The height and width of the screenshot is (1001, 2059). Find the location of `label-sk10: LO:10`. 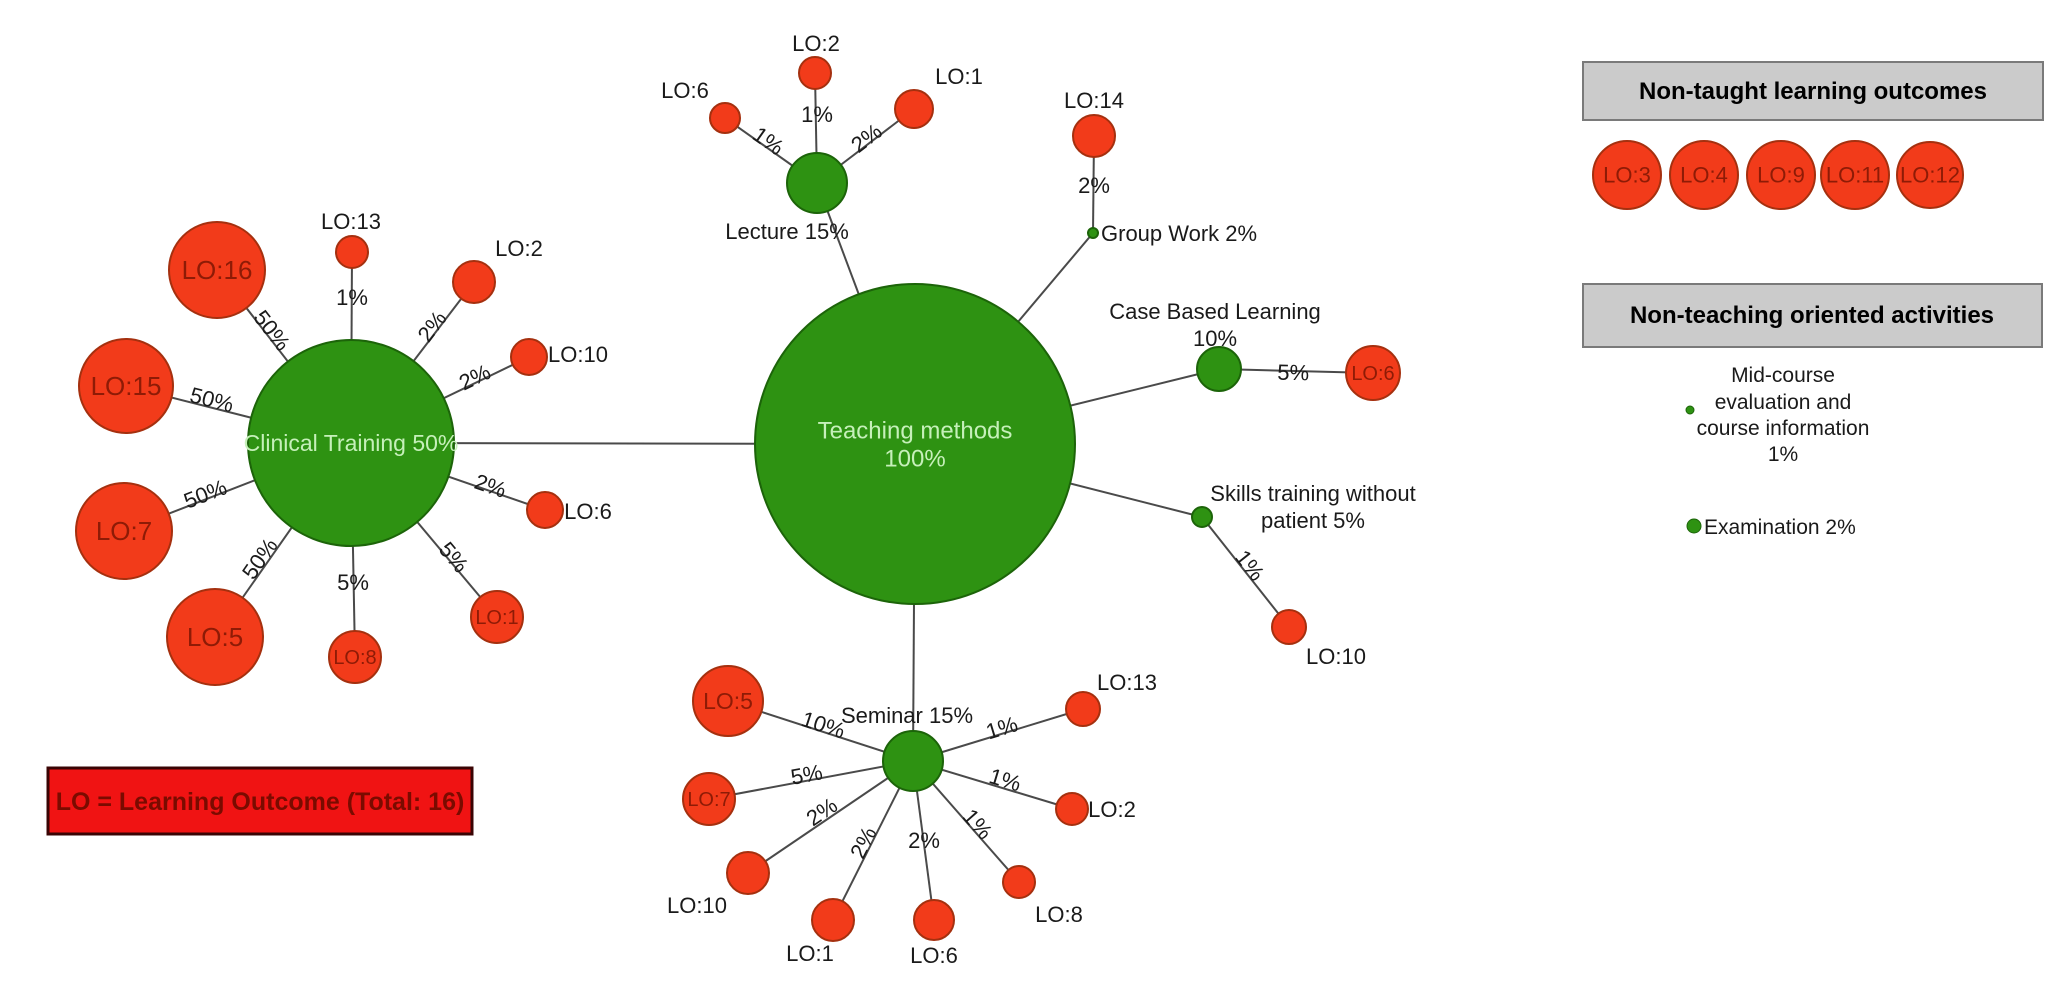

label-sk10: LO:10 is located at coordinates (1336, 656).